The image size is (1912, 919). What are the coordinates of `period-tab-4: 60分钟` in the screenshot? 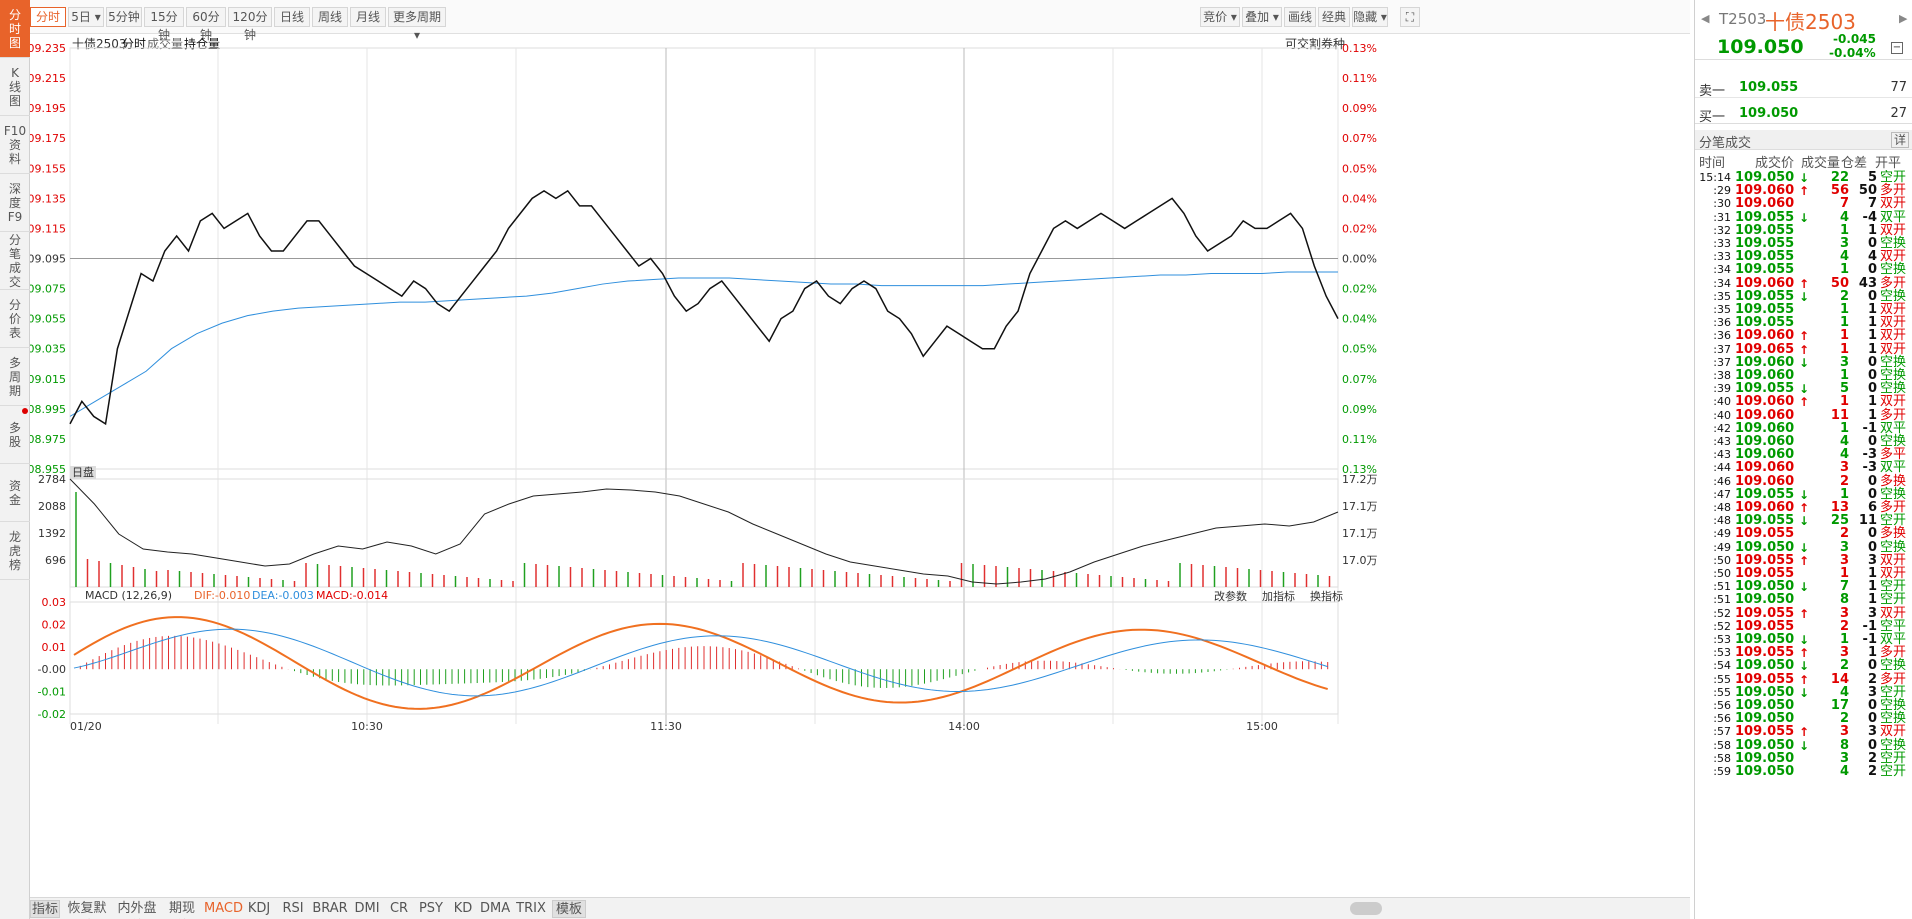 It's located at (206, 24).